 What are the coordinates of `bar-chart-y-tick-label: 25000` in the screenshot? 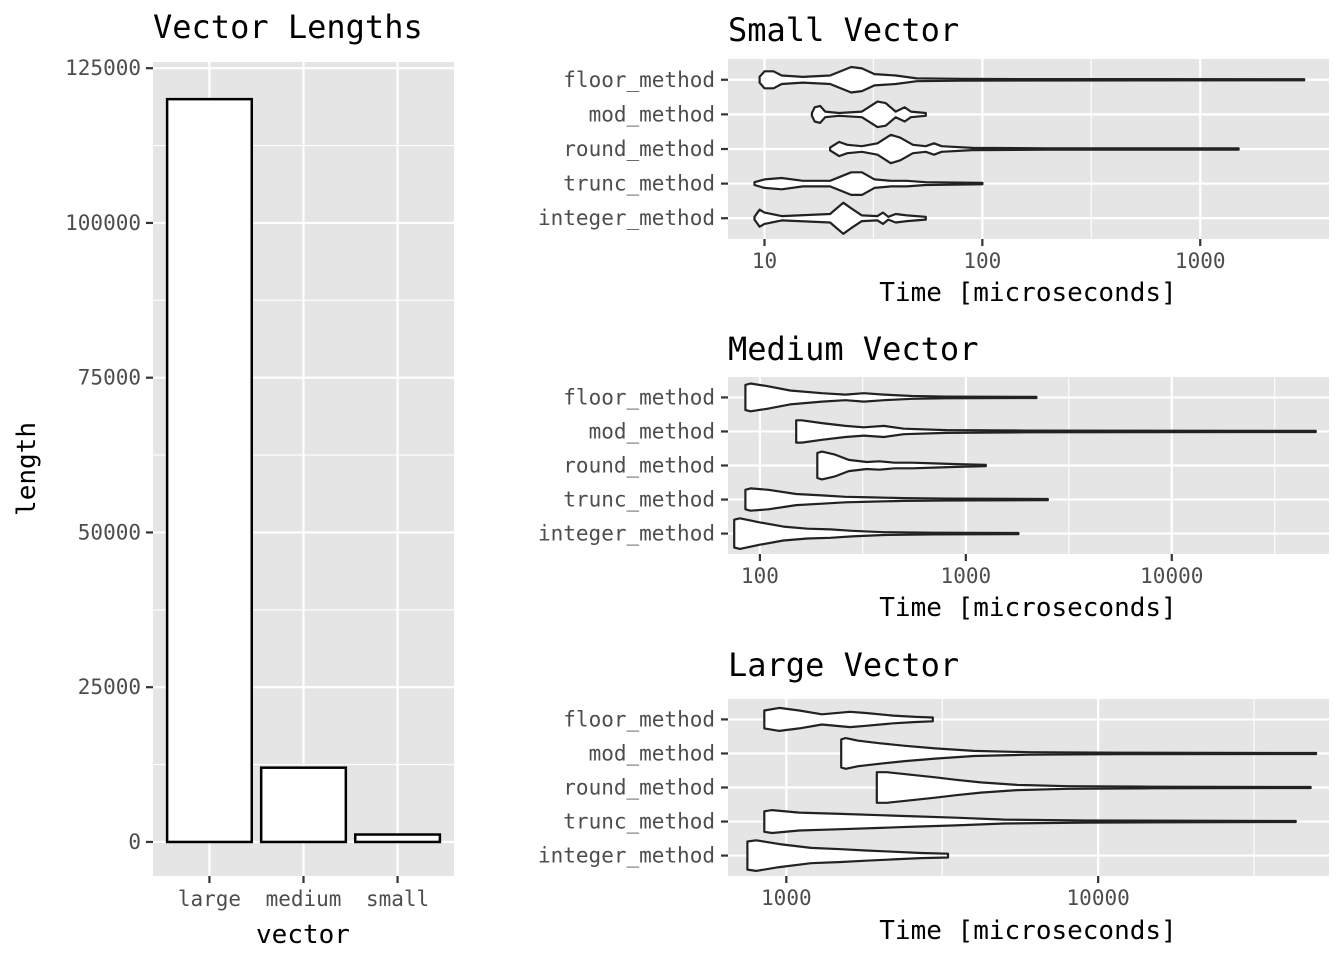 It's located at (109, 687).